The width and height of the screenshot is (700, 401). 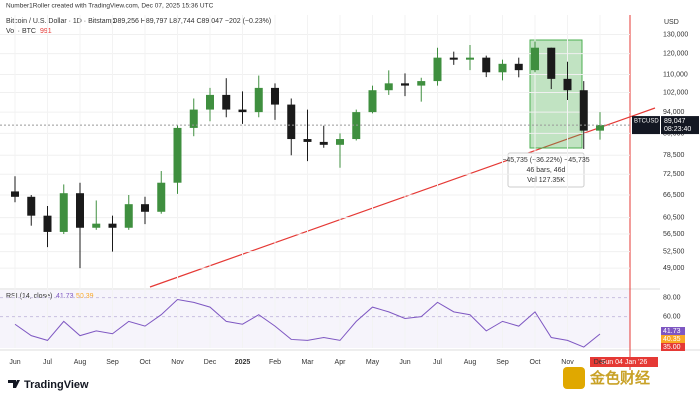 What do you see at coordinates (21, 31) in the screenshot?
I see `volume-title: Vol · BTC` at bounding box center [21, 31].